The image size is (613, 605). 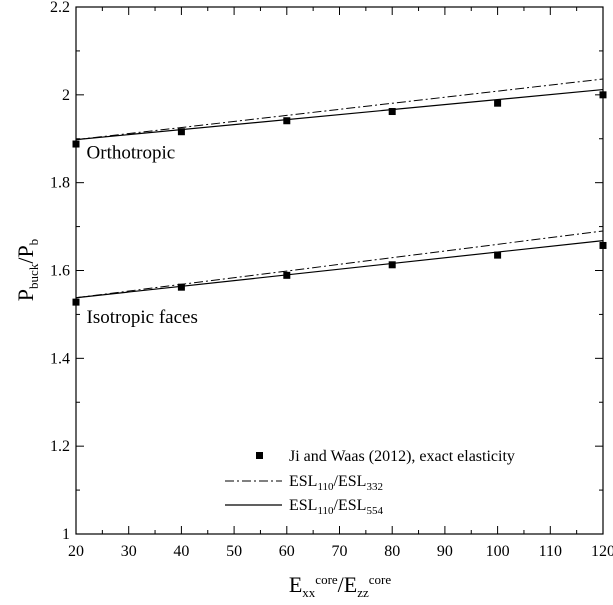 What do you see at coordinates (60, 358) in the screenshot?
I see `y-tick-label: 1.4` at bounding box center [60, 358].